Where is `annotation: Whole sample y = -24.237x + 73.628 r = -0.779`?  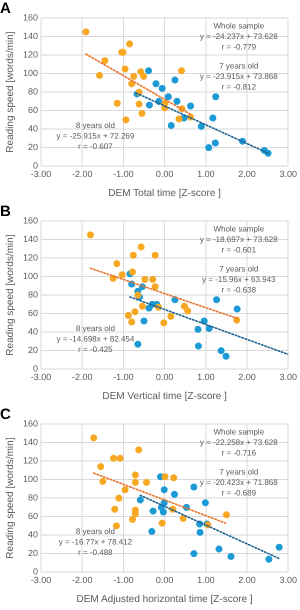
annotation: Whole sample y = -24.237x + 73.628 r = -0.779 is located at coordinates (239, 37).